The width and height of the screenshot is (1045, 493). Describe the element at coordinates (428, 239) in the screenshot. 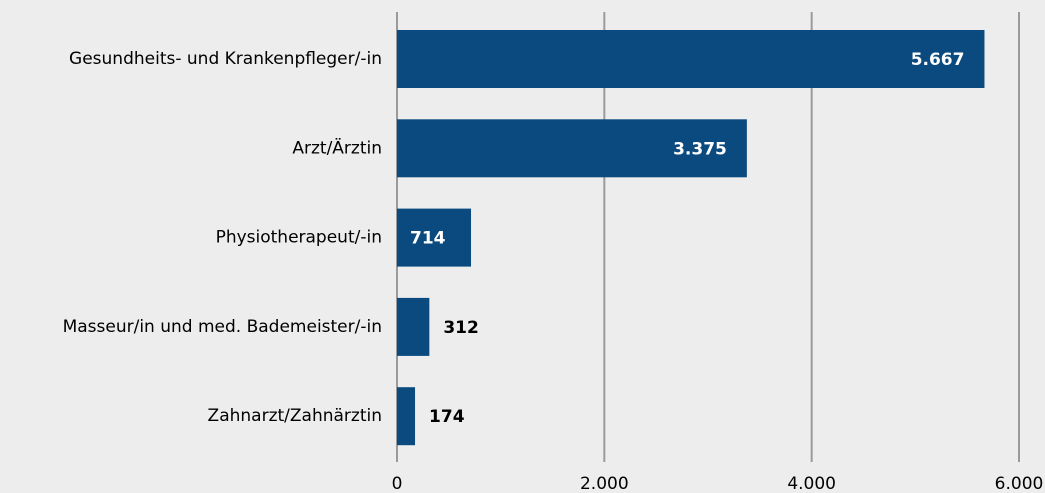

I see `value-label: 714` at that location.